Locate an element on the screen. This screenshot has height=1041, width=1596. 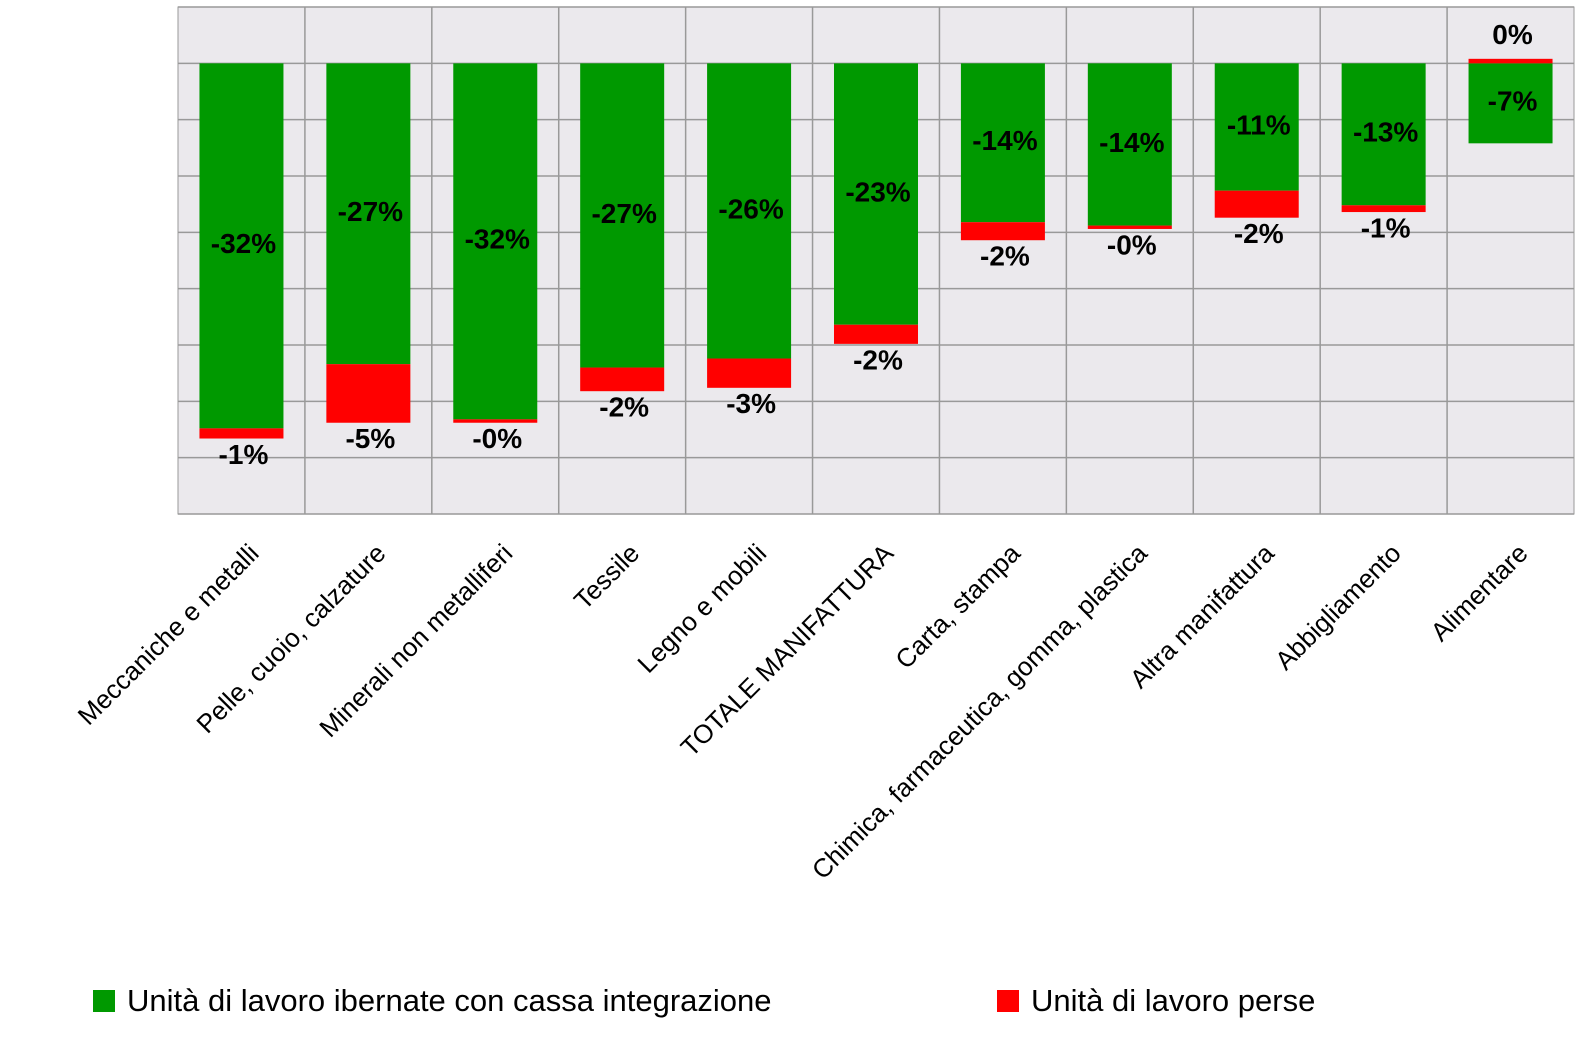
legend-label: Unità di lavoro perse is located at coordinates (1173, 1000).